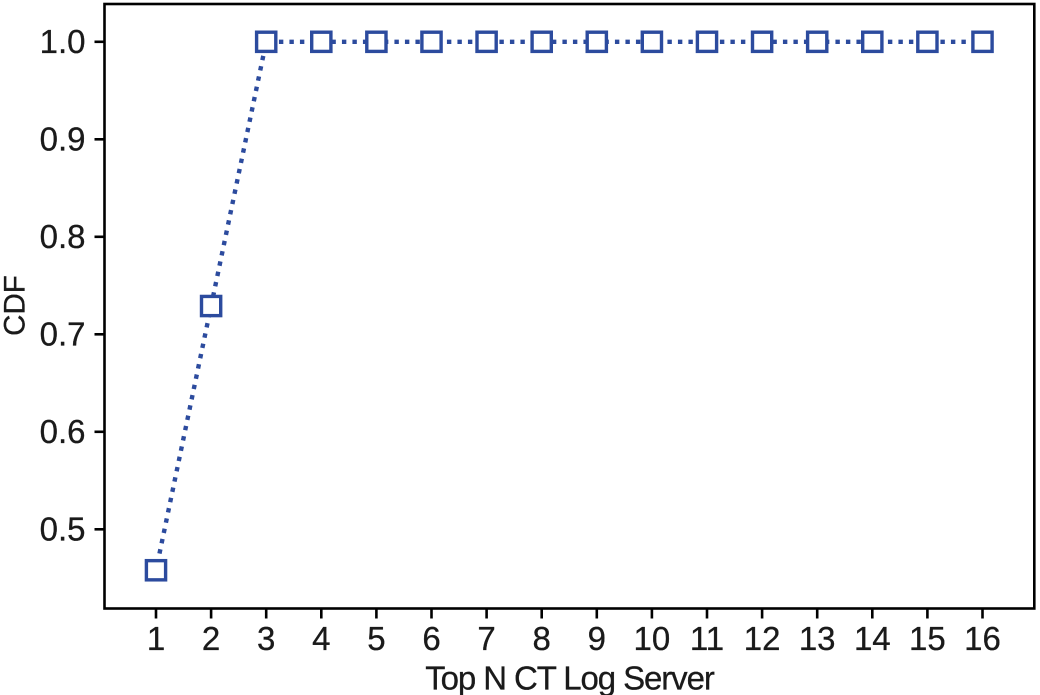 The image size is (1040, 695). What do you see at coordinates (63, 139) in the screenshot?
I see `svg-text: 0.9` at bounding box center [63, 139].